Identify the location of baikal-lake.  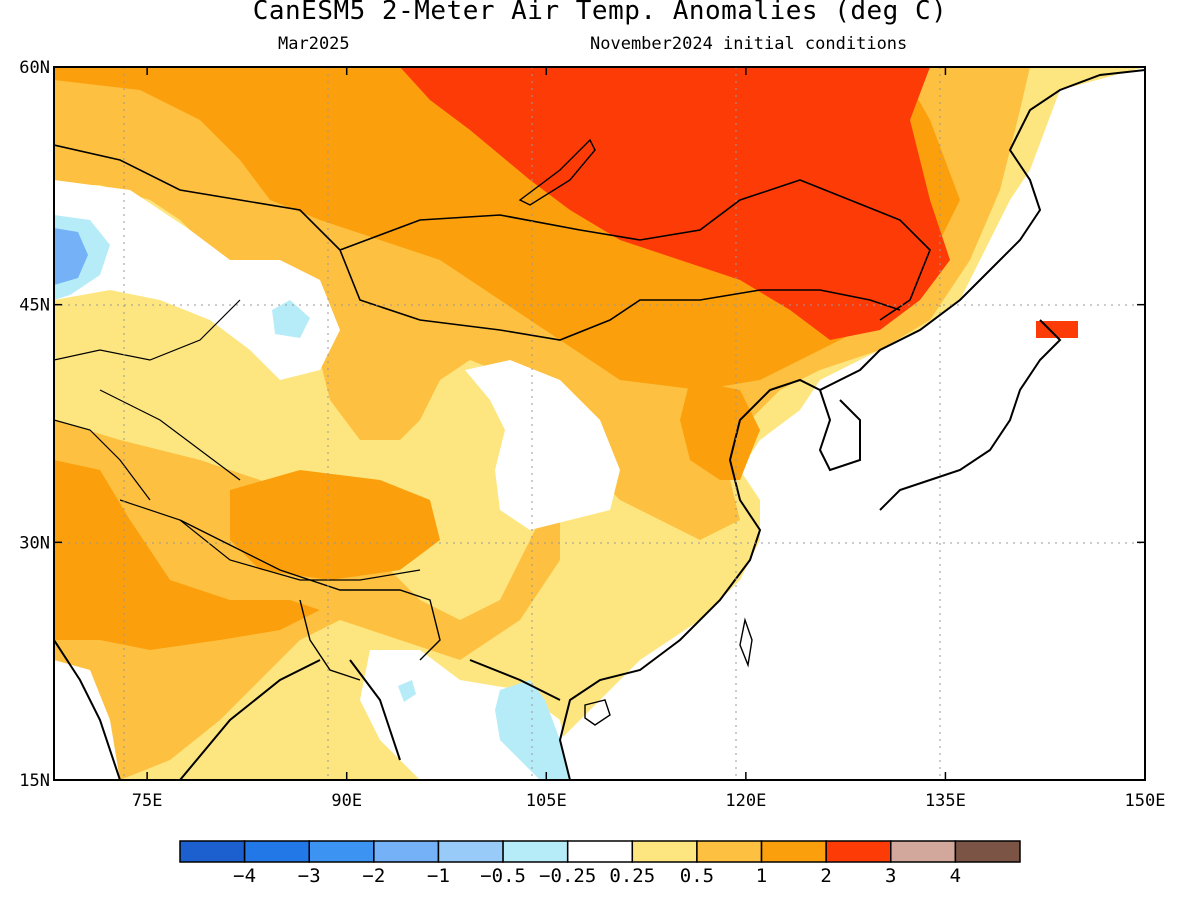
(557, 172).